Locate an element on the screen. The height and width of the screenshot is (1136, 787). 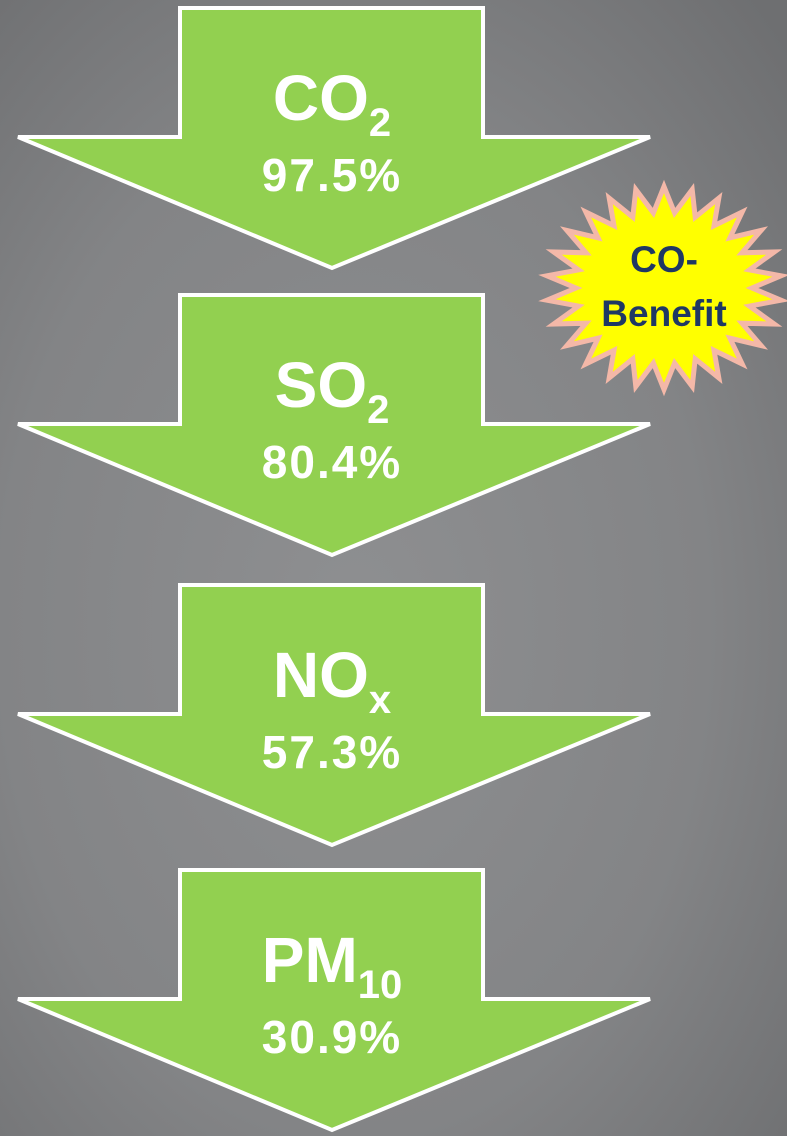
formula: SO2 is located at coordinates (332, 390).